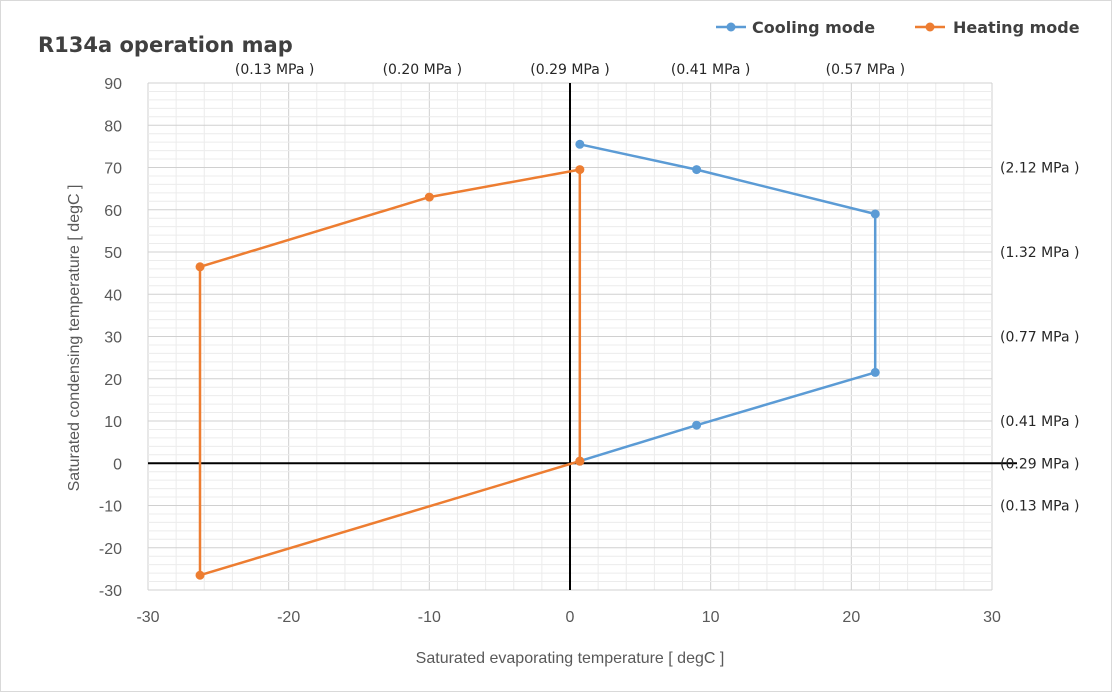  What do you see at coordinates (110, 591) in the screenshot?
I see `y-tick-label: -30` at bounding box center [110, 591].